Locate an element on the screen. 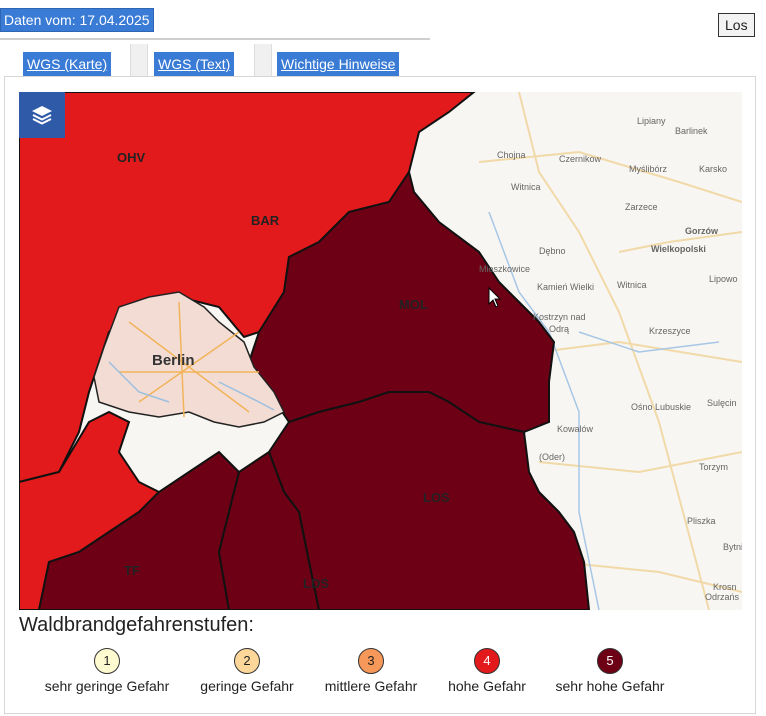 The image size is (766, 716). place-label: Sulęcin is located at coordinates (722, 403).